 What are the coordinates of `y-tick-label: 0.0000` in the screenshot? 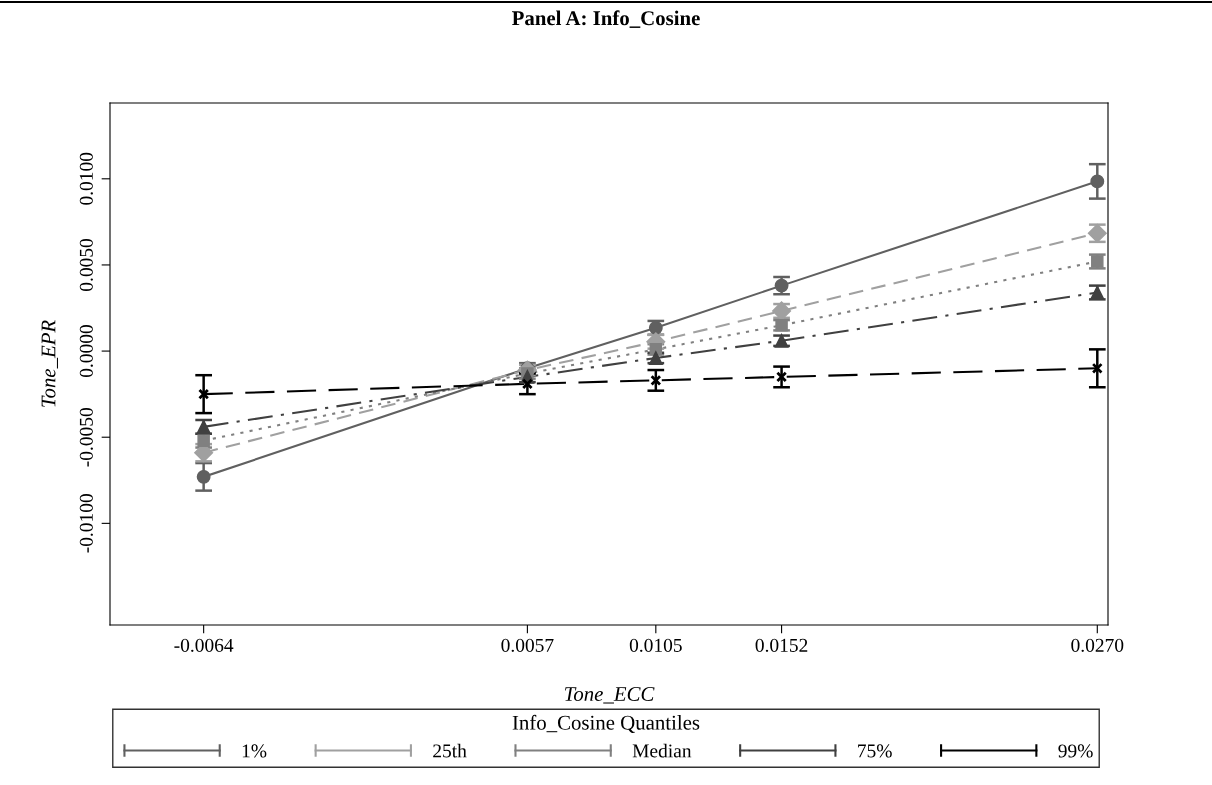 It's located at (86, 351).